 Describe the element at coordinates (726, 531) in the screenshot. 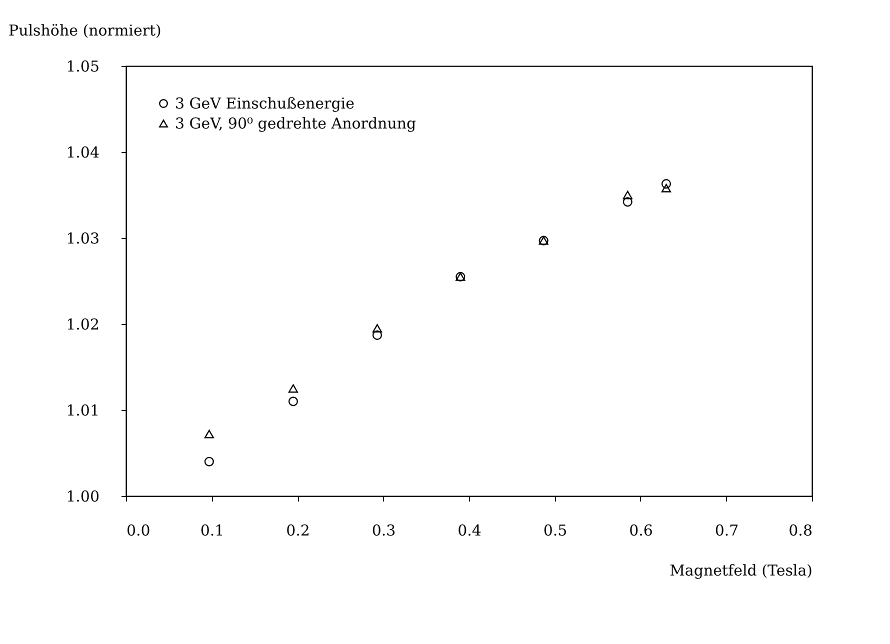

I see `x-tick-label: 0.7` at that location.